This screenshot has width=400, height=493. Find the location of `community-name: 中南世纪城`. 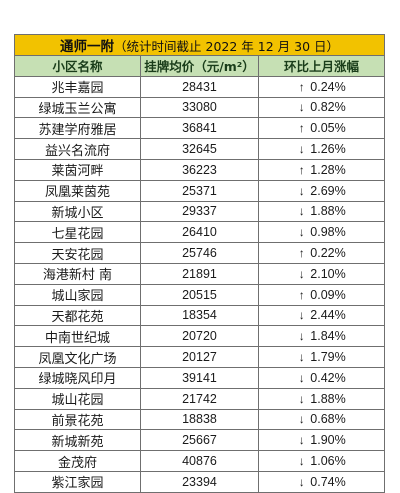

community-name: 中南世纪城 is located at coordinates (77, 336).